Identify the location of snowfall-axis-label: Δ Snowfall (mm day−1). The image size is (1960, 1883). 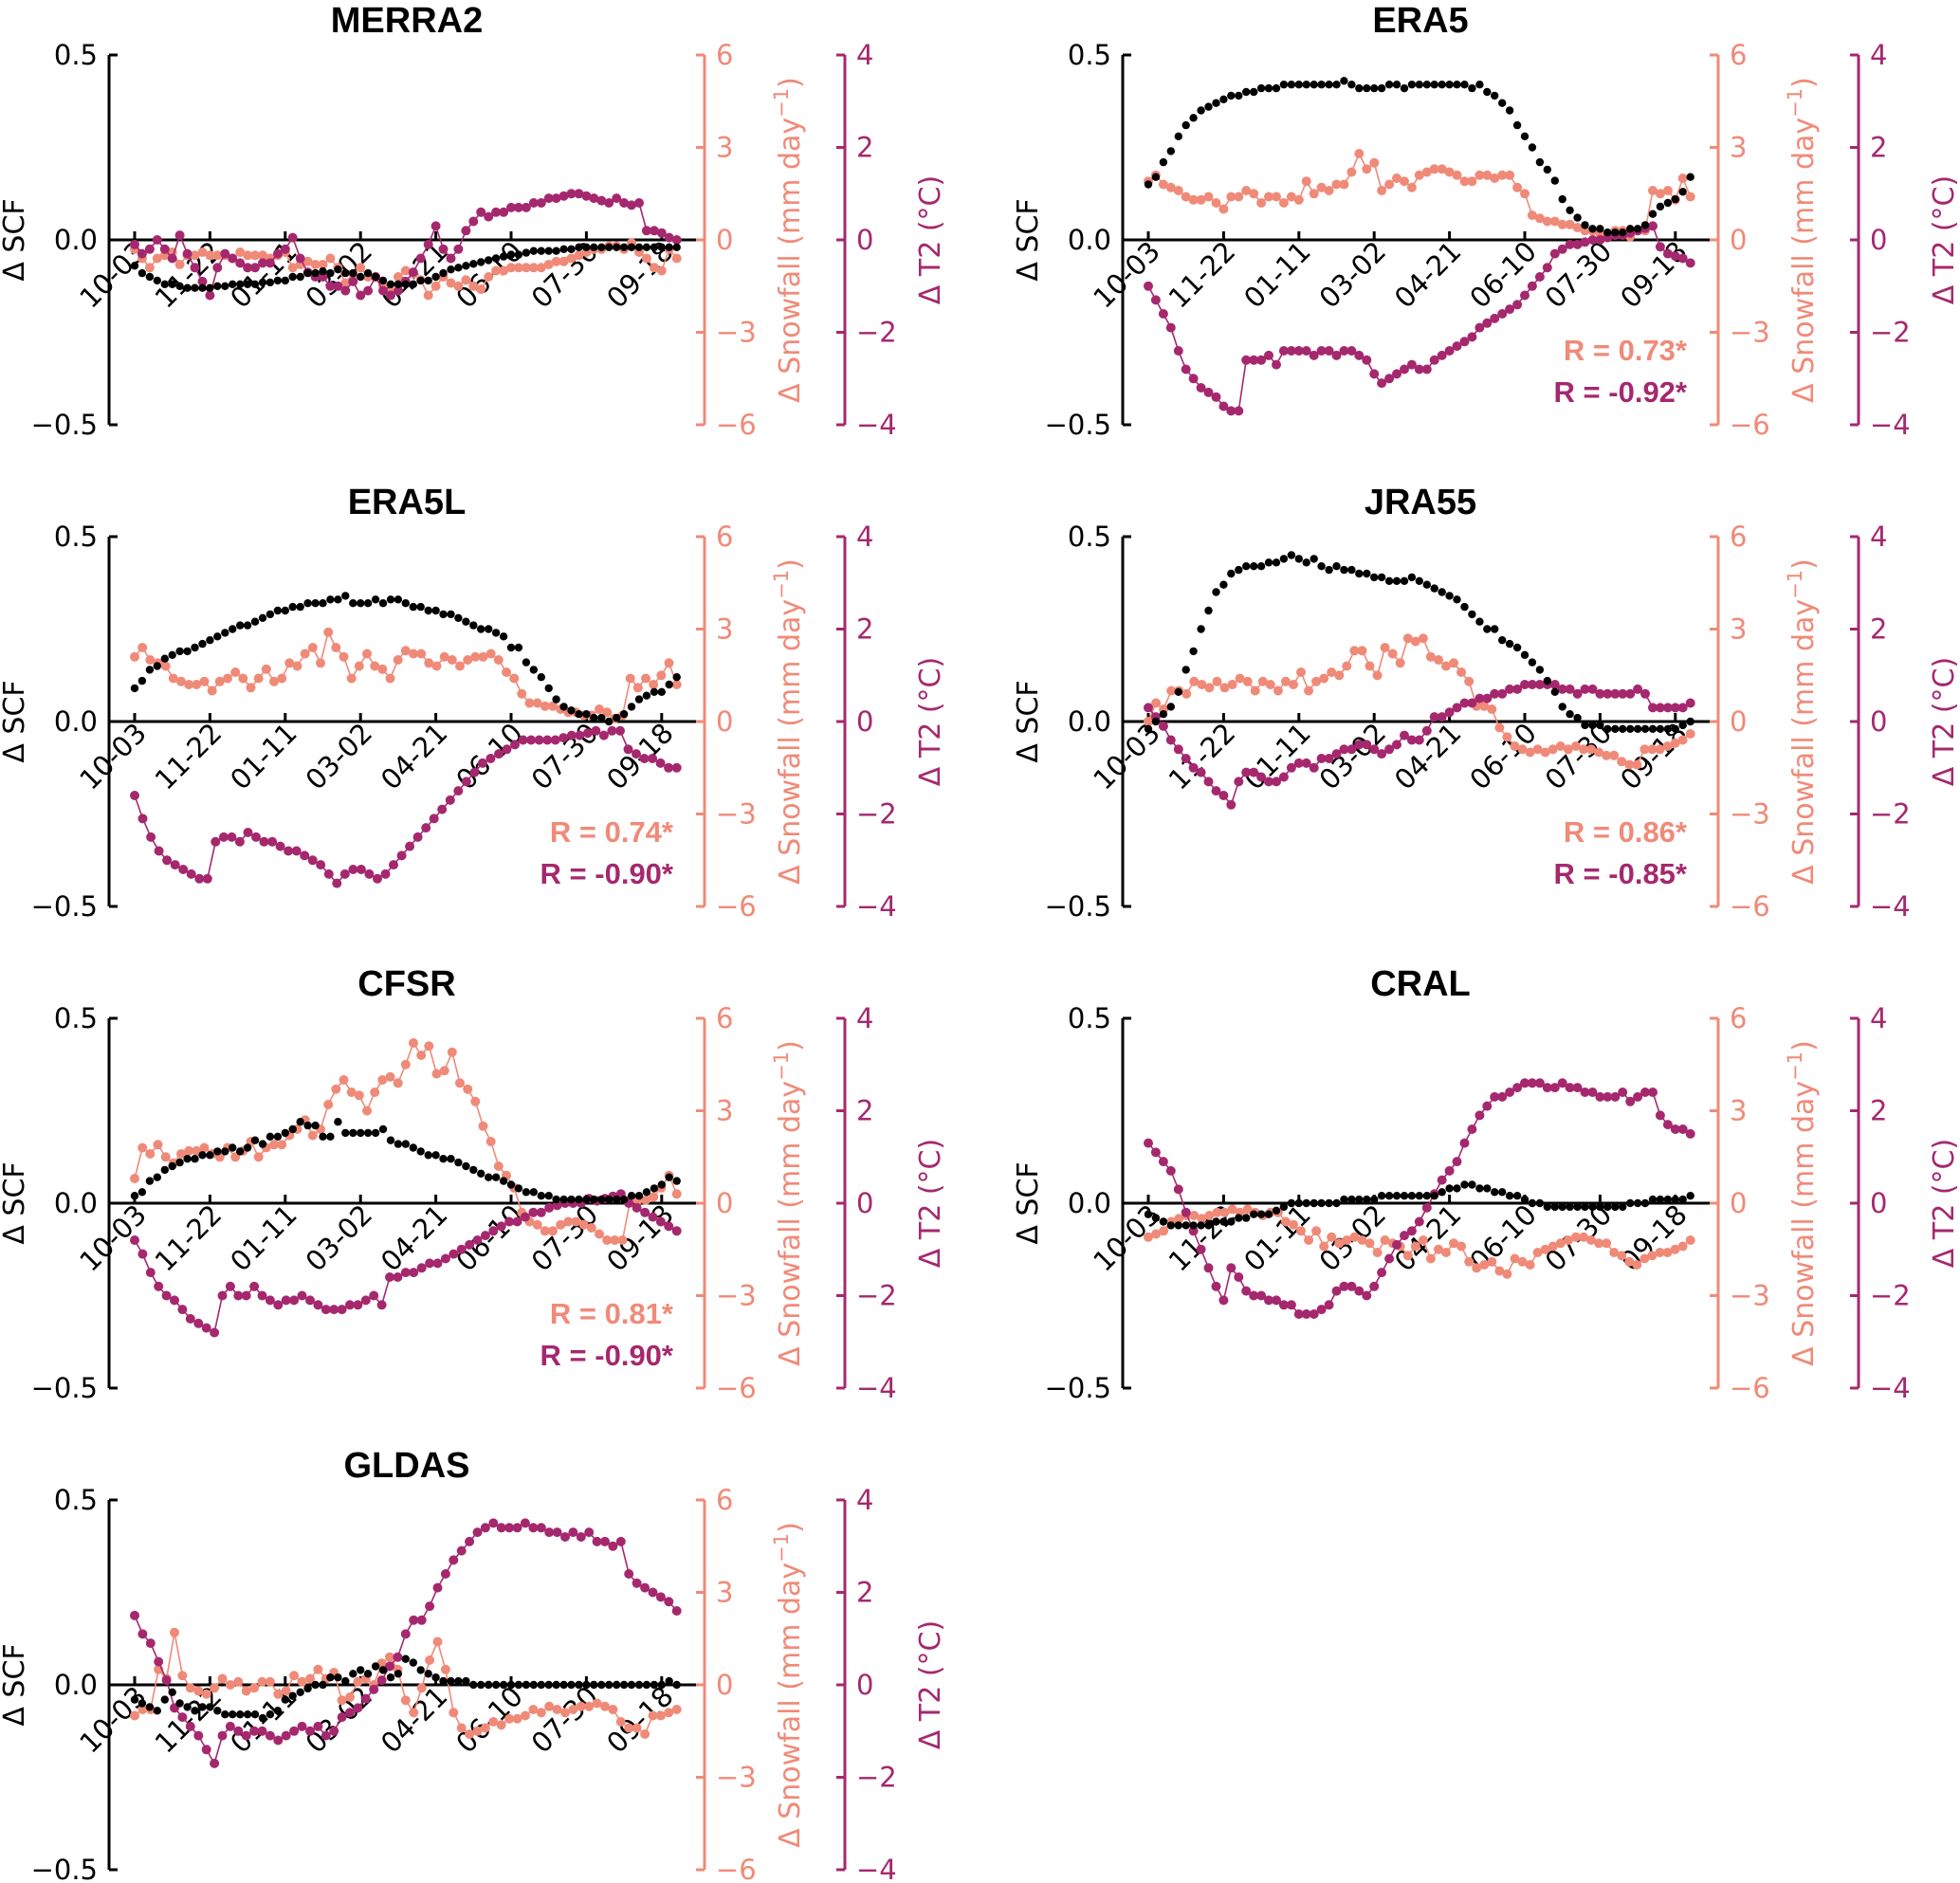
(788, 721).